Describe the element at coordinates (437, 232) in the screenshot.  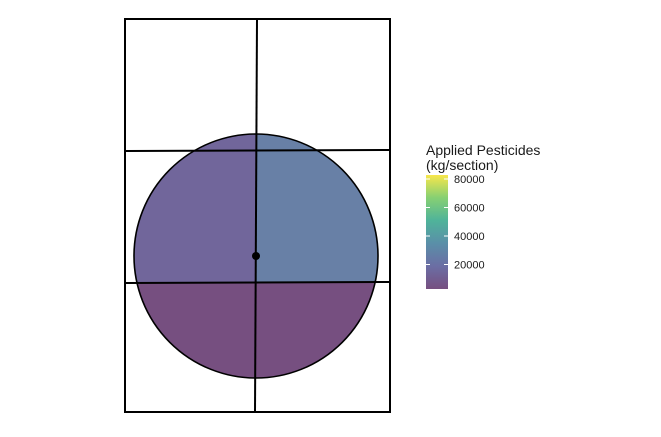
I see `legend-colorbar` at that location.